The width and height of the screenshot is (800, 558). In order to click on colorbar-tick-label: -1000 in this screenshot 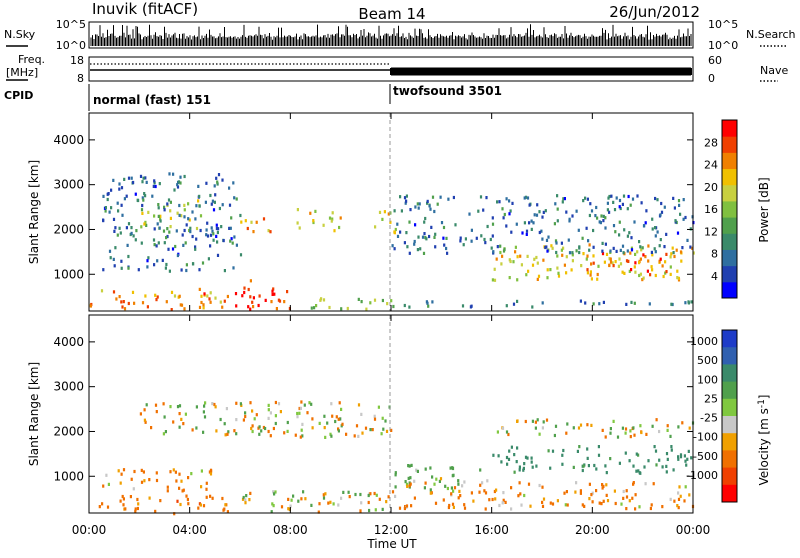, I will do `click(702, 475)`.